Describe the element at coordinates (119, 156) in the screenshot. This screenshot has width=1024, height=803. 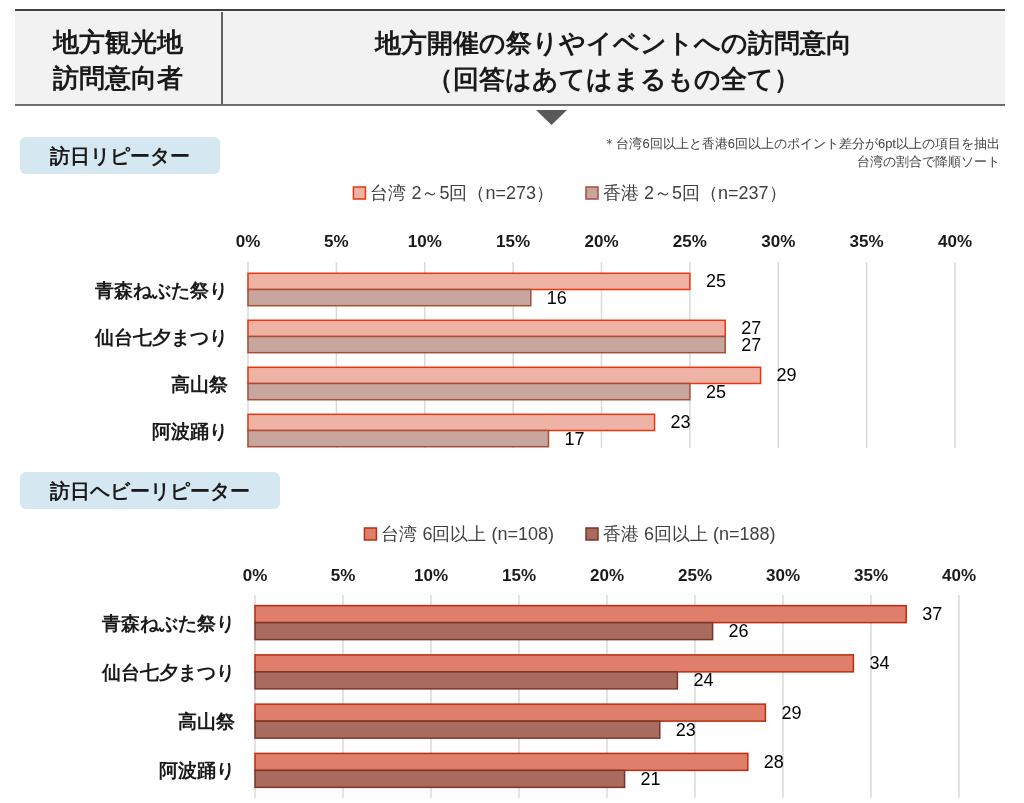
I see `chart-title: 訪日リピーター` at that location.